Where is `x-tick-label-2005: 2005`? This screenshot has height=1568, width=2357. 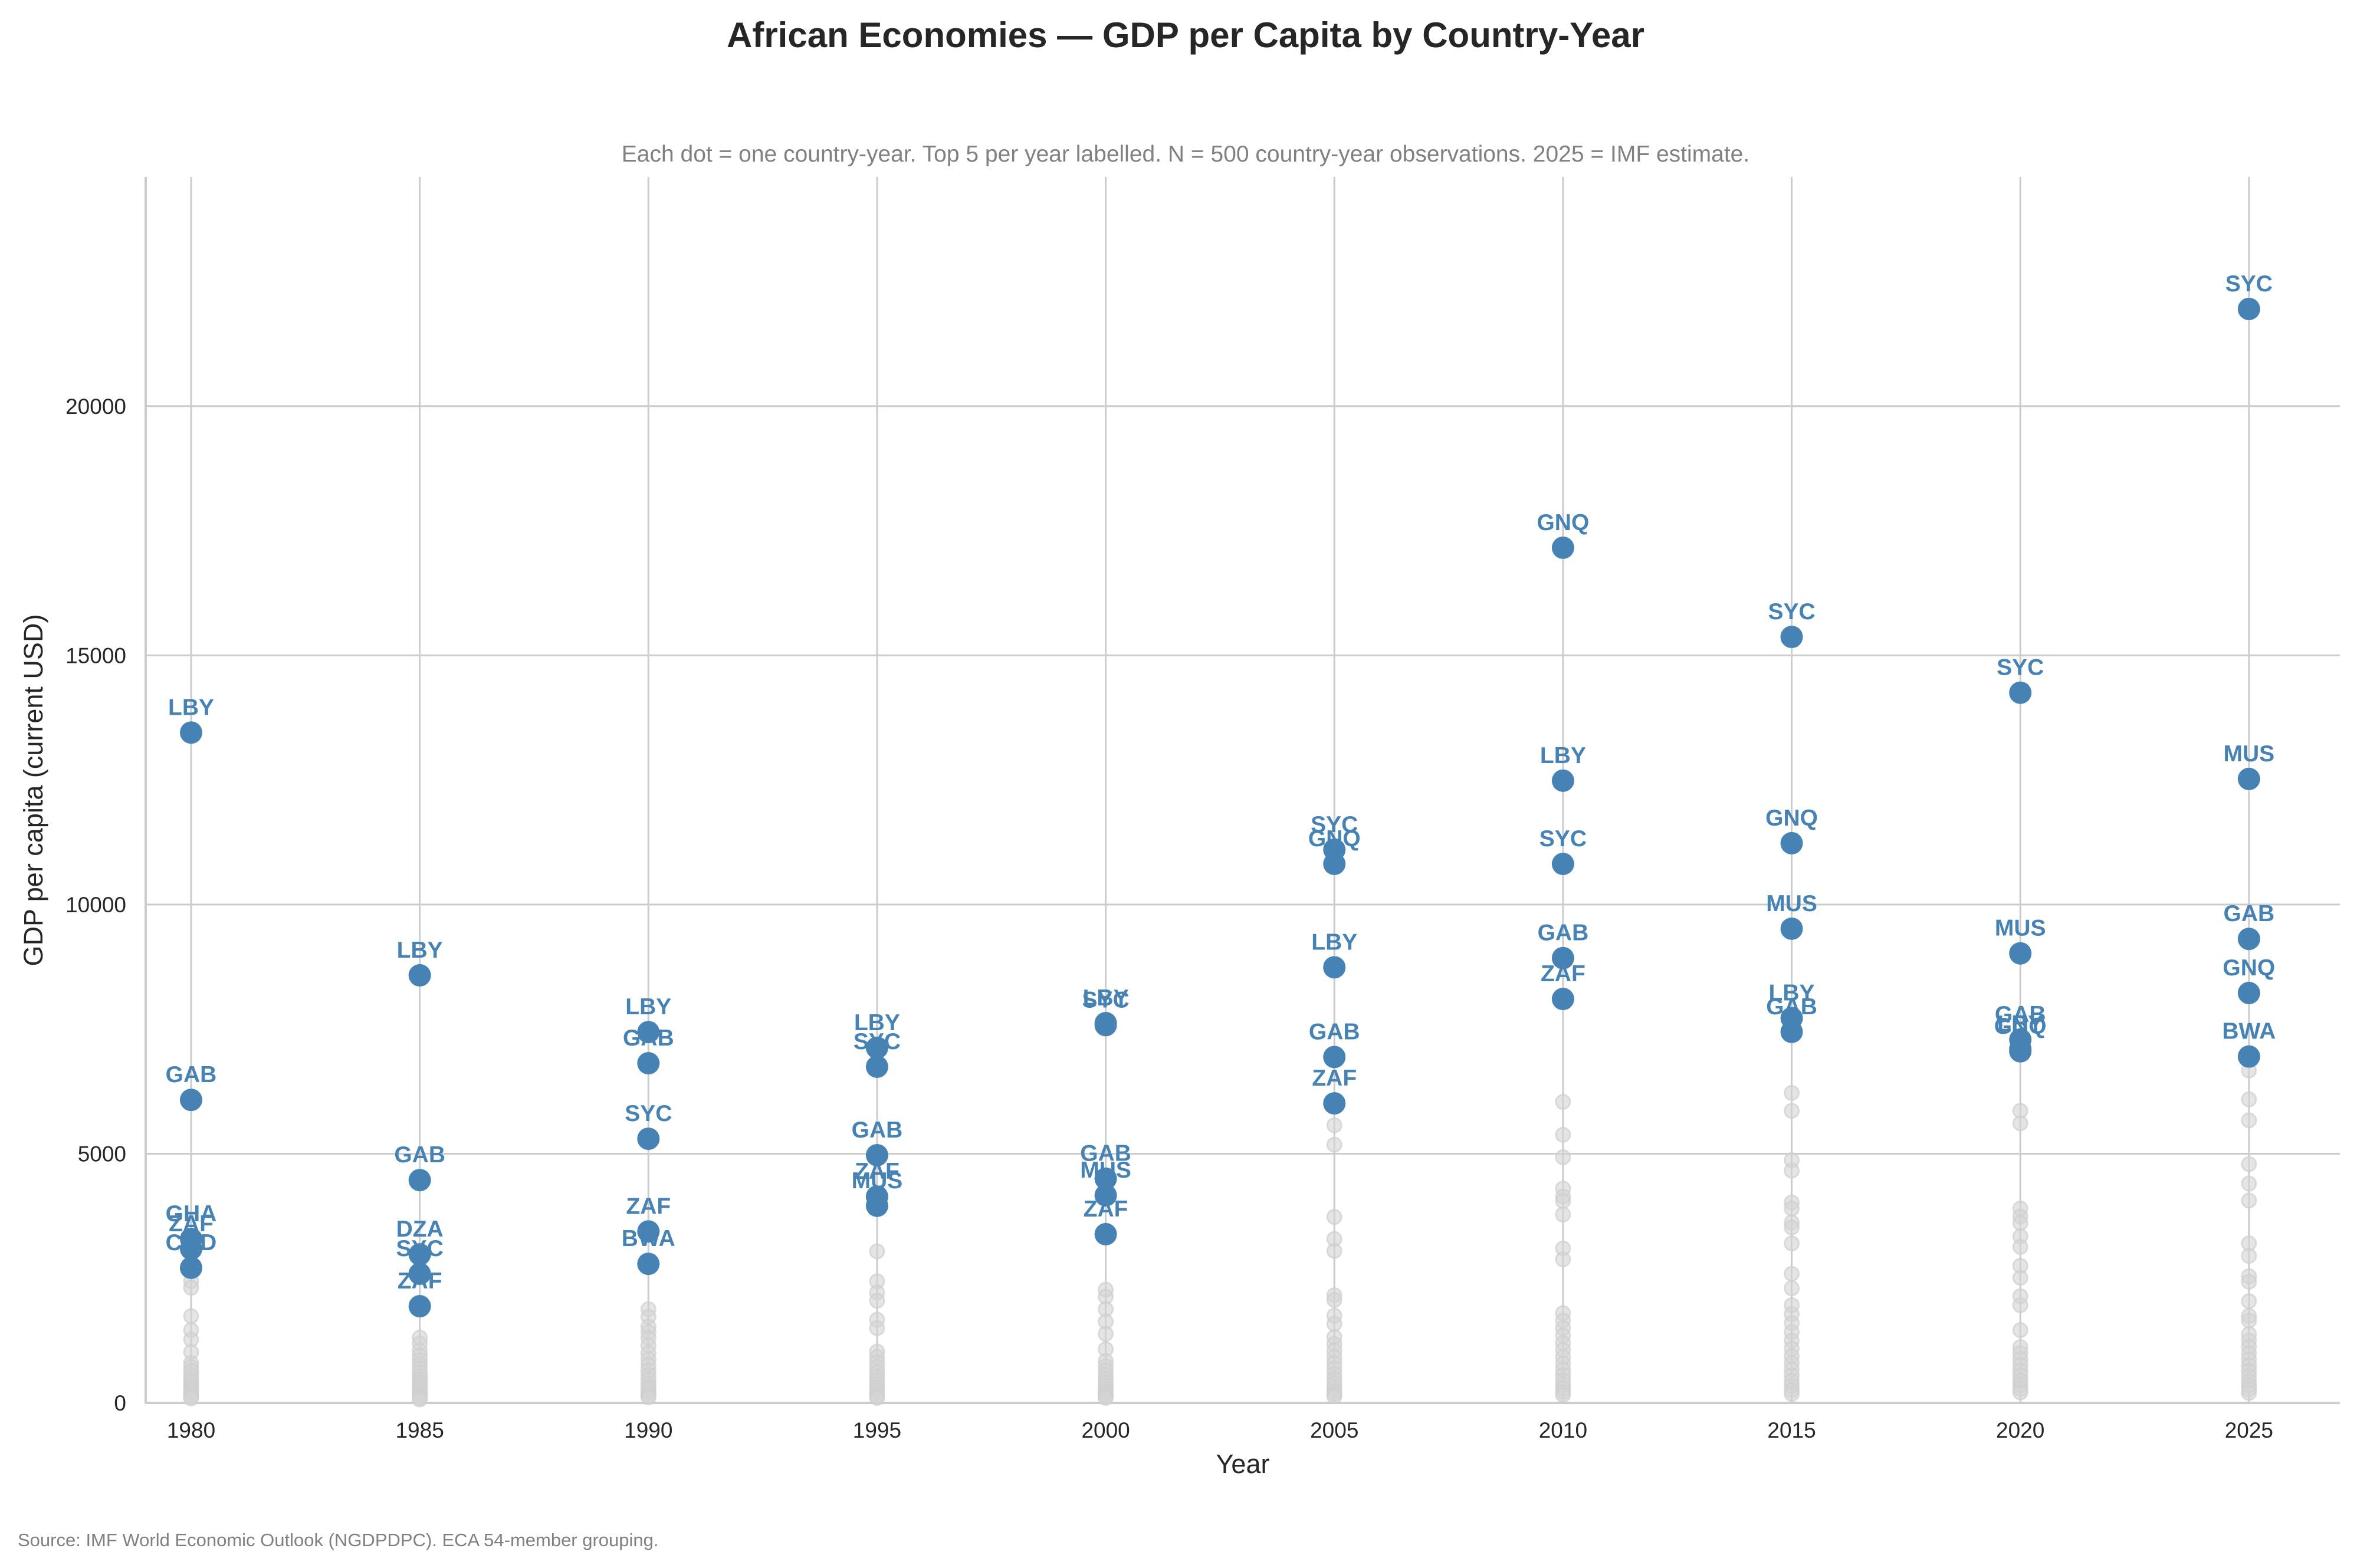
x-tick-label-2005: 2005 is located at coordinates (1334, 1430).